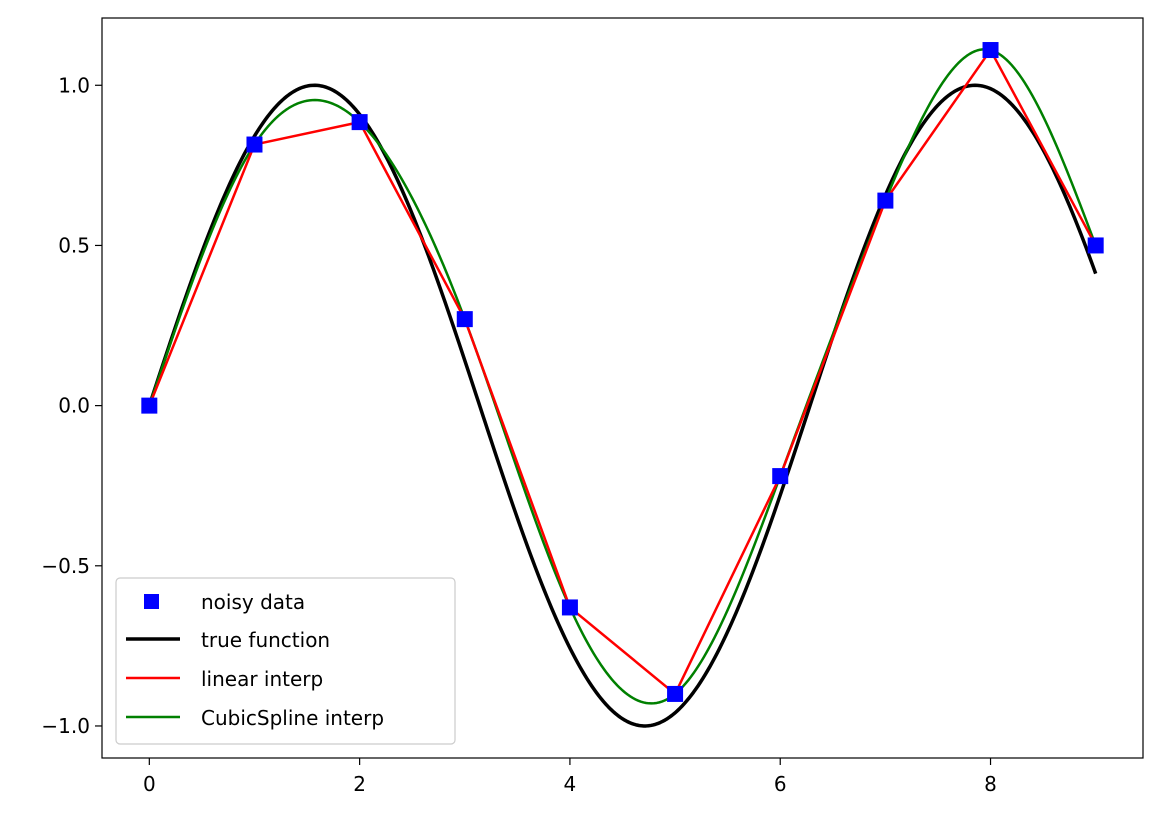  What do you see at coordinates (265, 640) in the screenshot?
I see `legend-label-true-function: true function` at bounding box center [265, 640].